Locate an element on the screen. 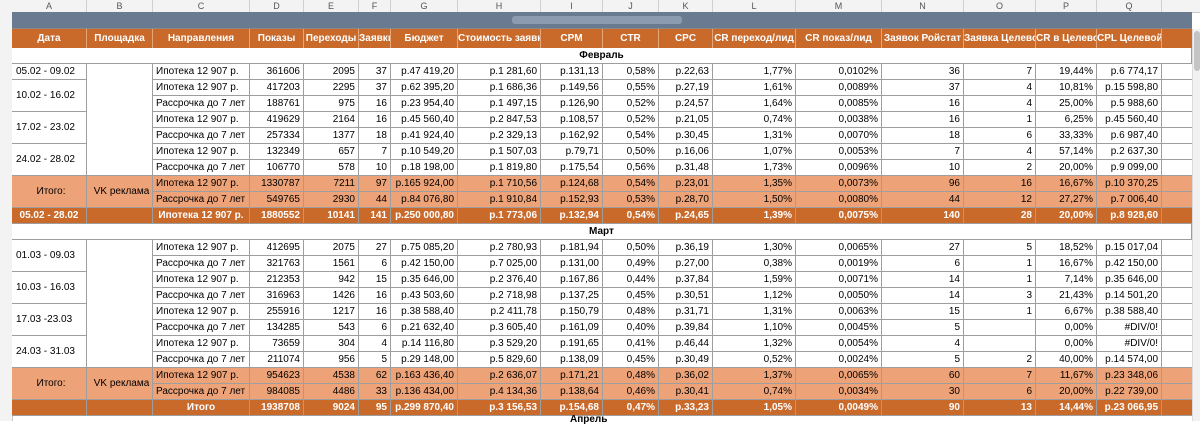 The image size is (1200, 425). table-cell: р.23 954,40 is located at coordinates (424, 103).